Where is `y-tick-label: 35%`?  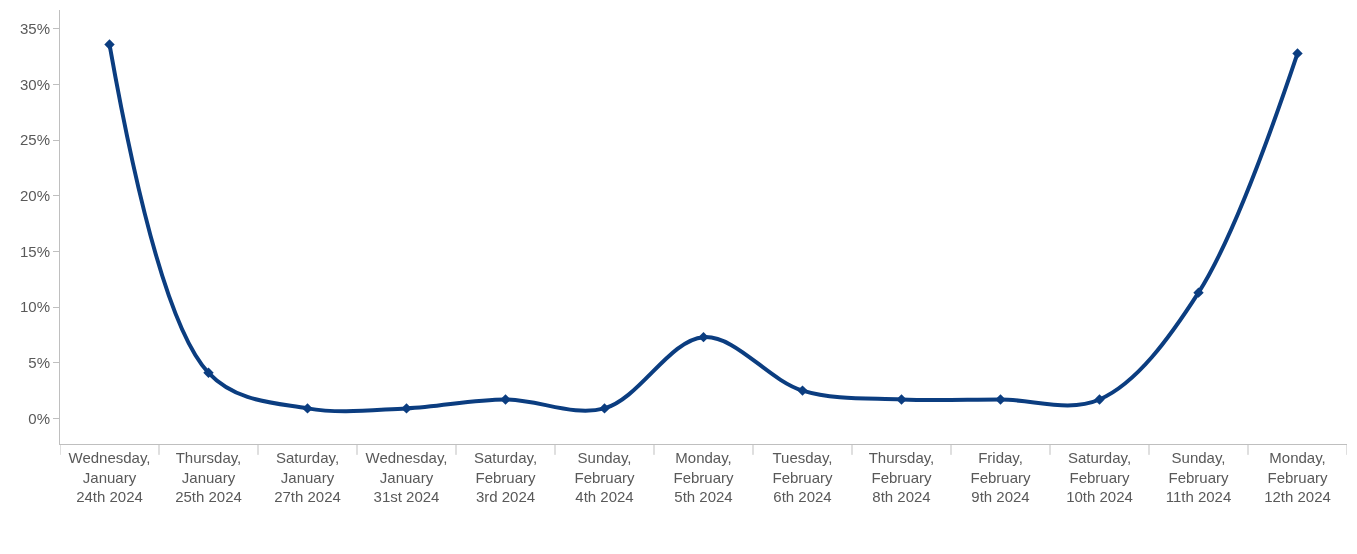 y-tick-label: 35% is located at coordinates (34, 29).